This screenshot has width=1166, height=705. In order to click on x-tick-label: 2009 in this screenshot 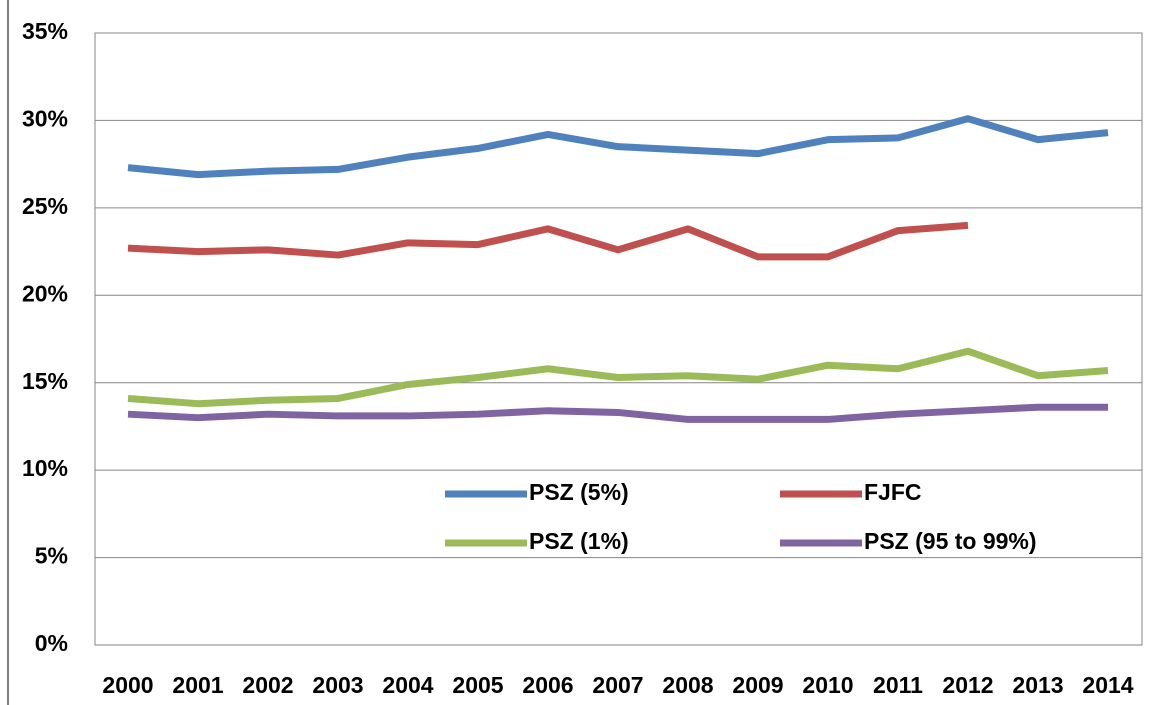, I will do `click(757, 685)`.